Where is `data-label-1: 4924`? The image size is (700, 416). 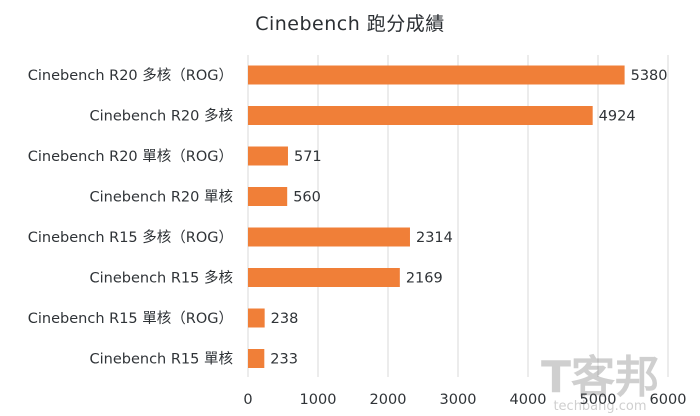
data-label-1: 4924 is located at coordinates (617, 117).